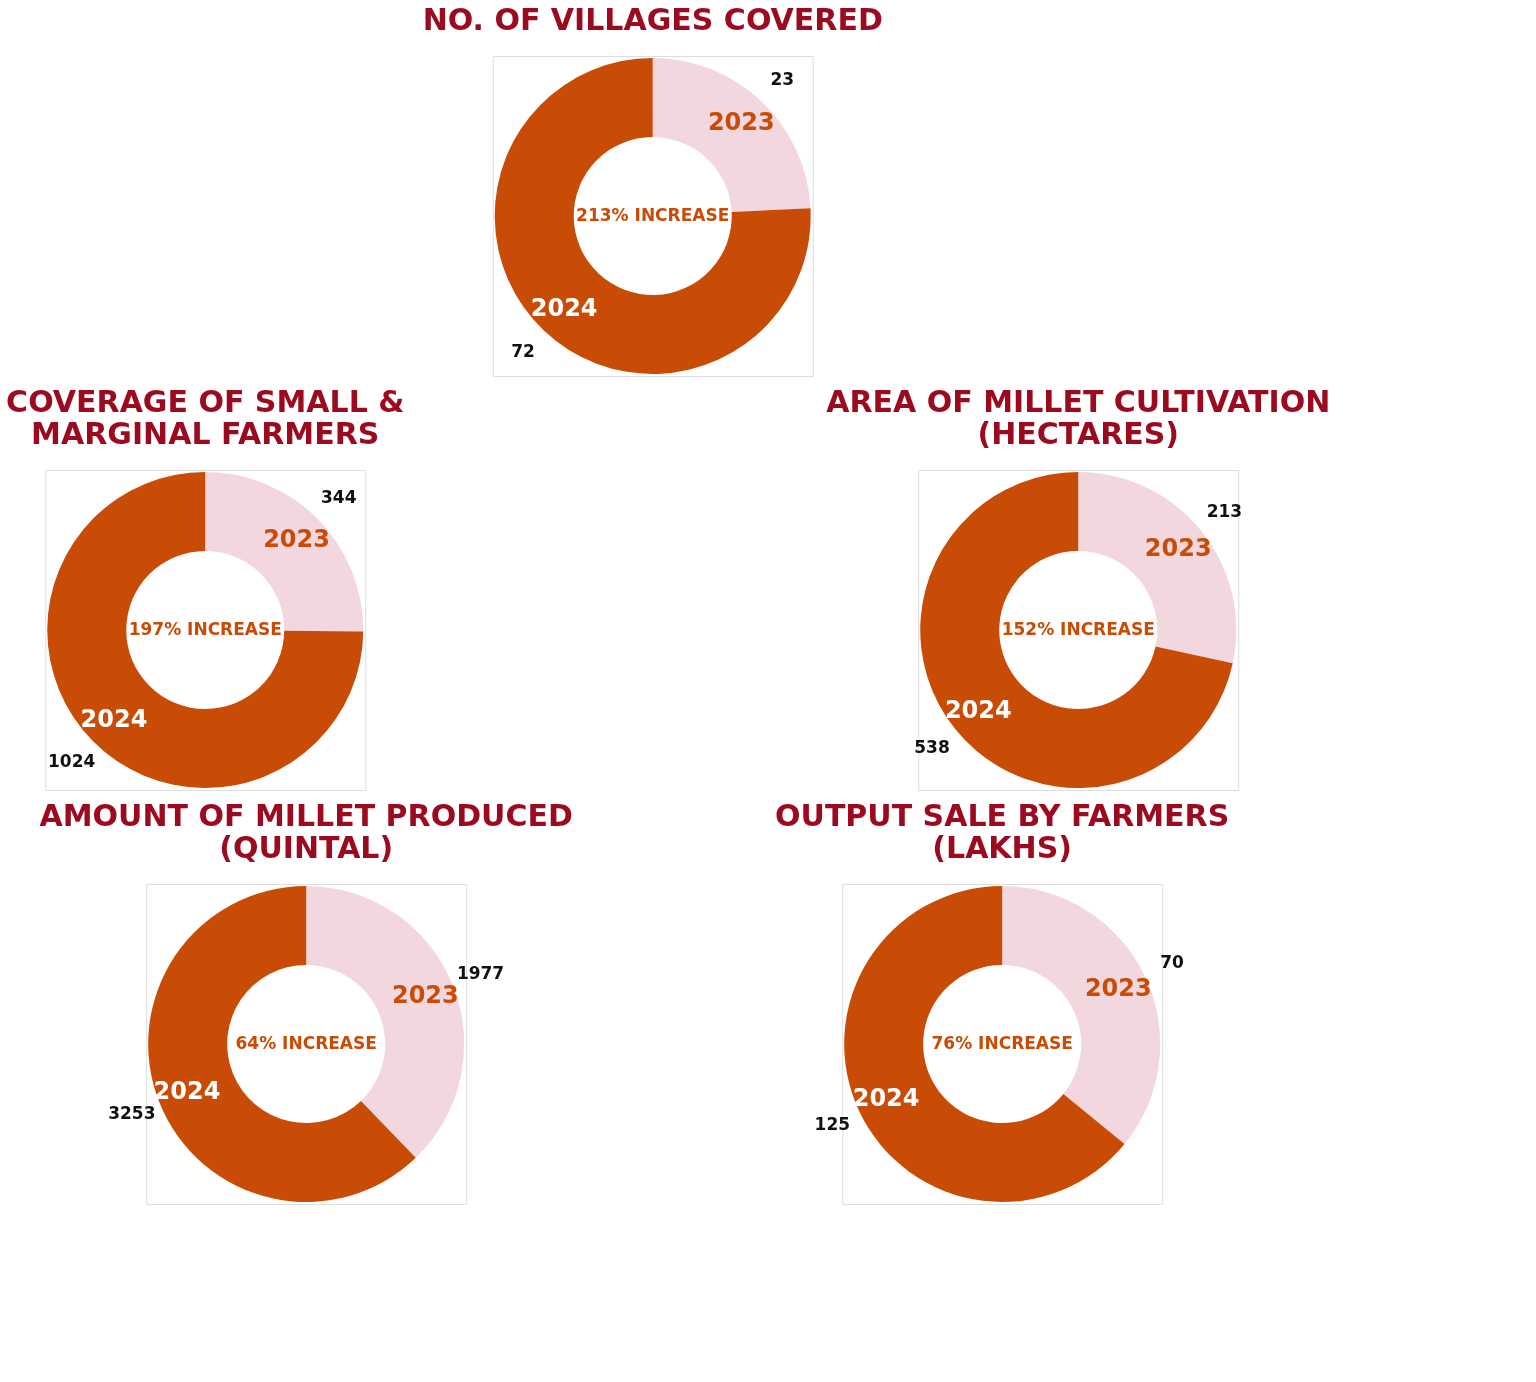 This screenshot has height=1382, width=1536. Describe the element at coordinates (306, 1043) in the screenshot. I see `text: 64% INCREASE` at that location.